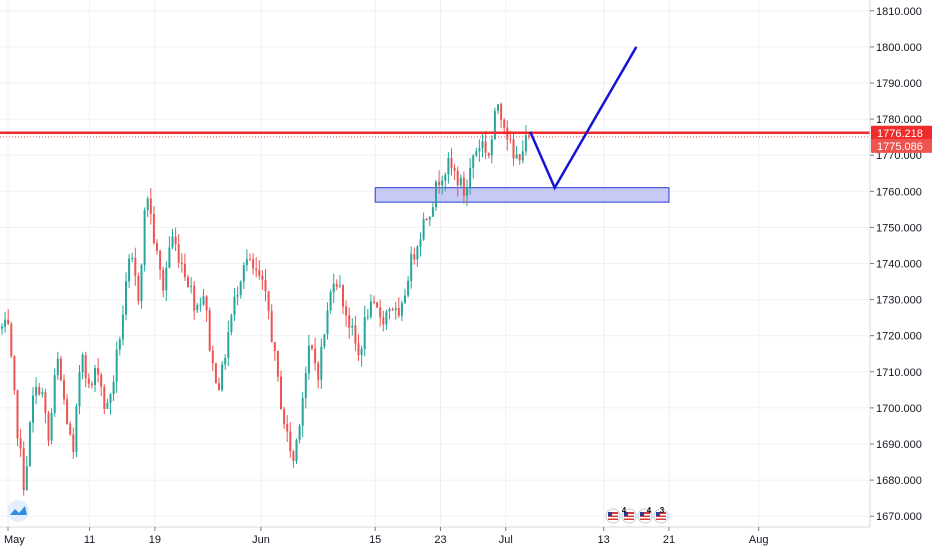  Describe the element at coordinates (899, 481) in the screenshot. I see `y-tick-label: 1680.000` at that location.